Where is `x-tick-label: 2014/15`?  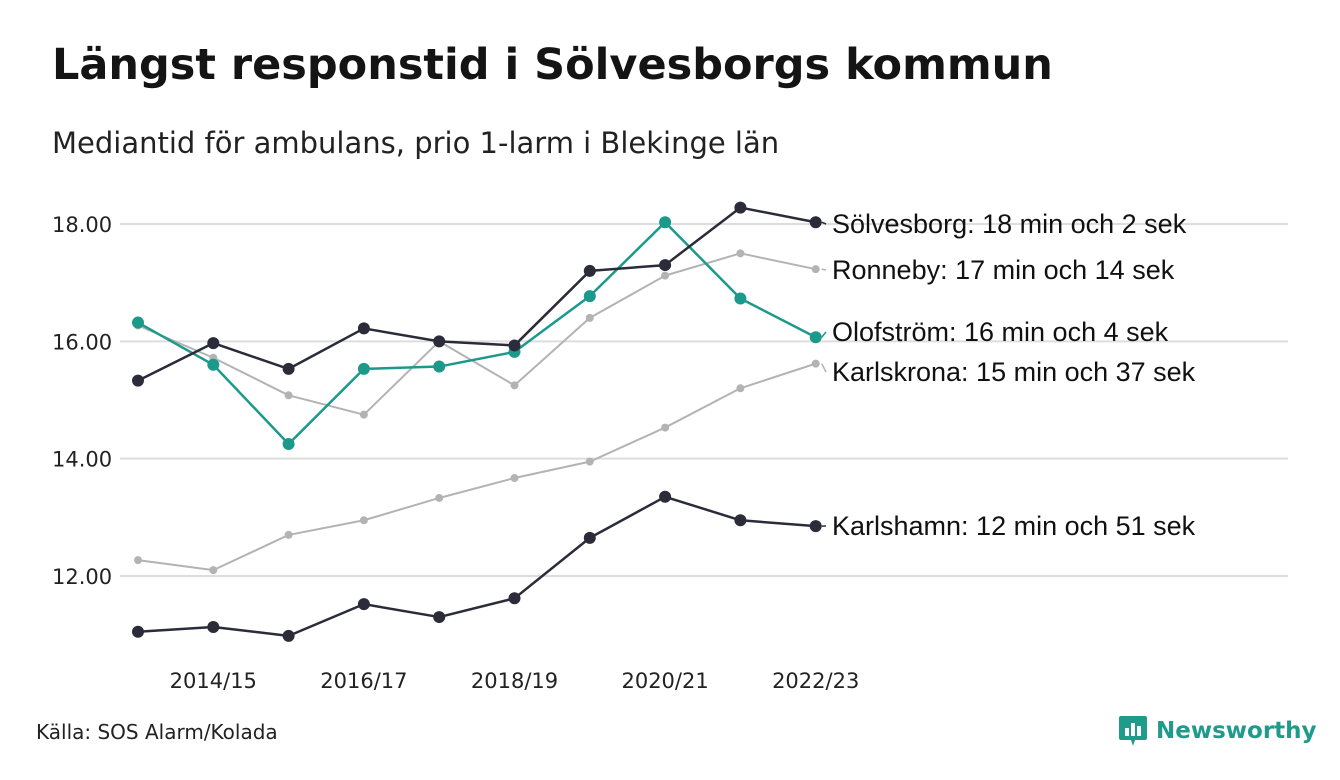
x-tick-label: 2014/15 is located at coordinates (213, 681).